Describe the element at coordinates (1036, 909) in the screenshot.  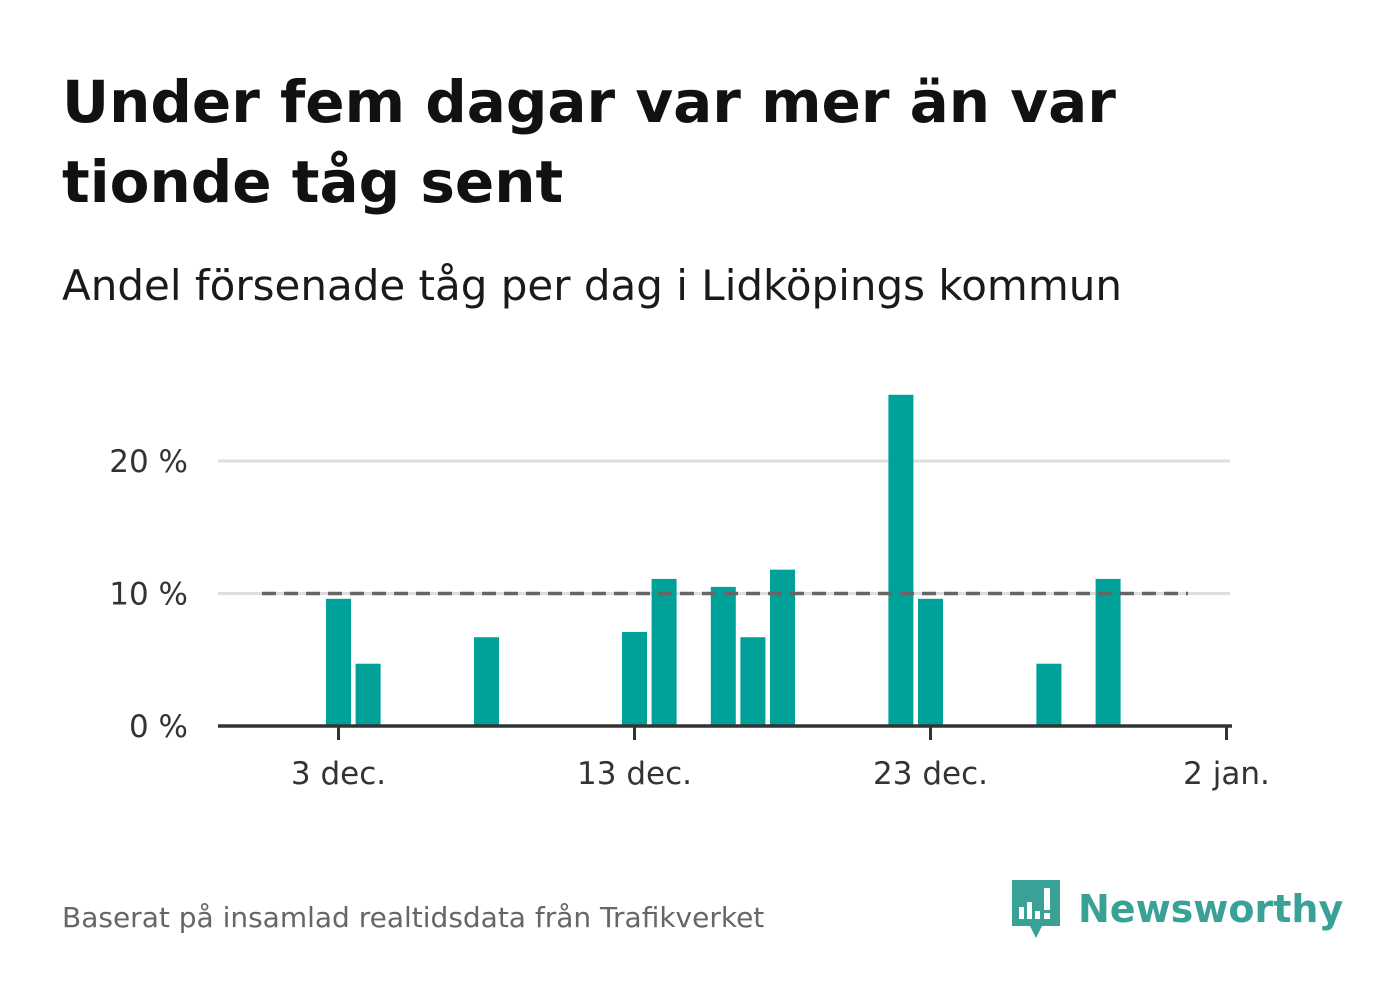
I see `newsworthy-logo-icon` at that location.